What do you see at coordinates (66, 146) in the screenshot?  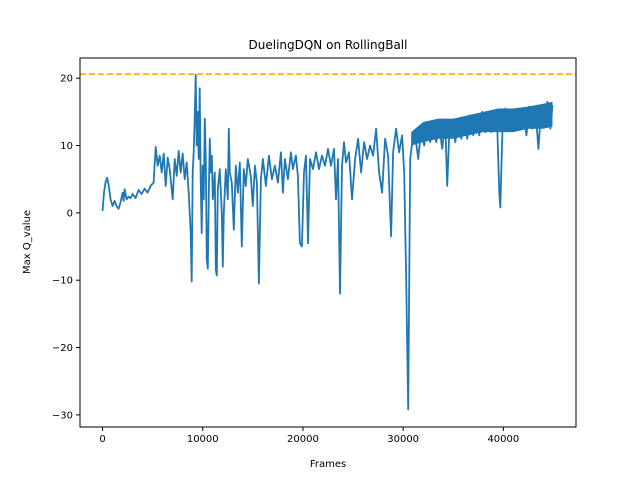 I see `y-tick-label: 10` at bounding box center [66, 146].